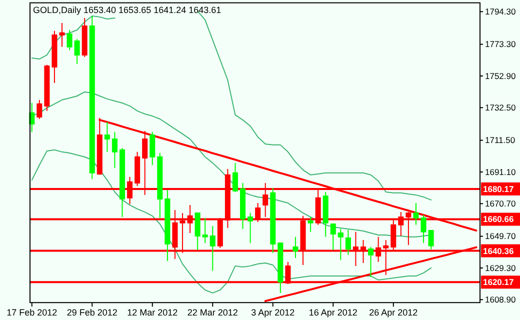  What do you see at coordinates (500, 299) in the screenshot?
I see `y-tick-label: 1608.90` at bounding box center [500, 299].